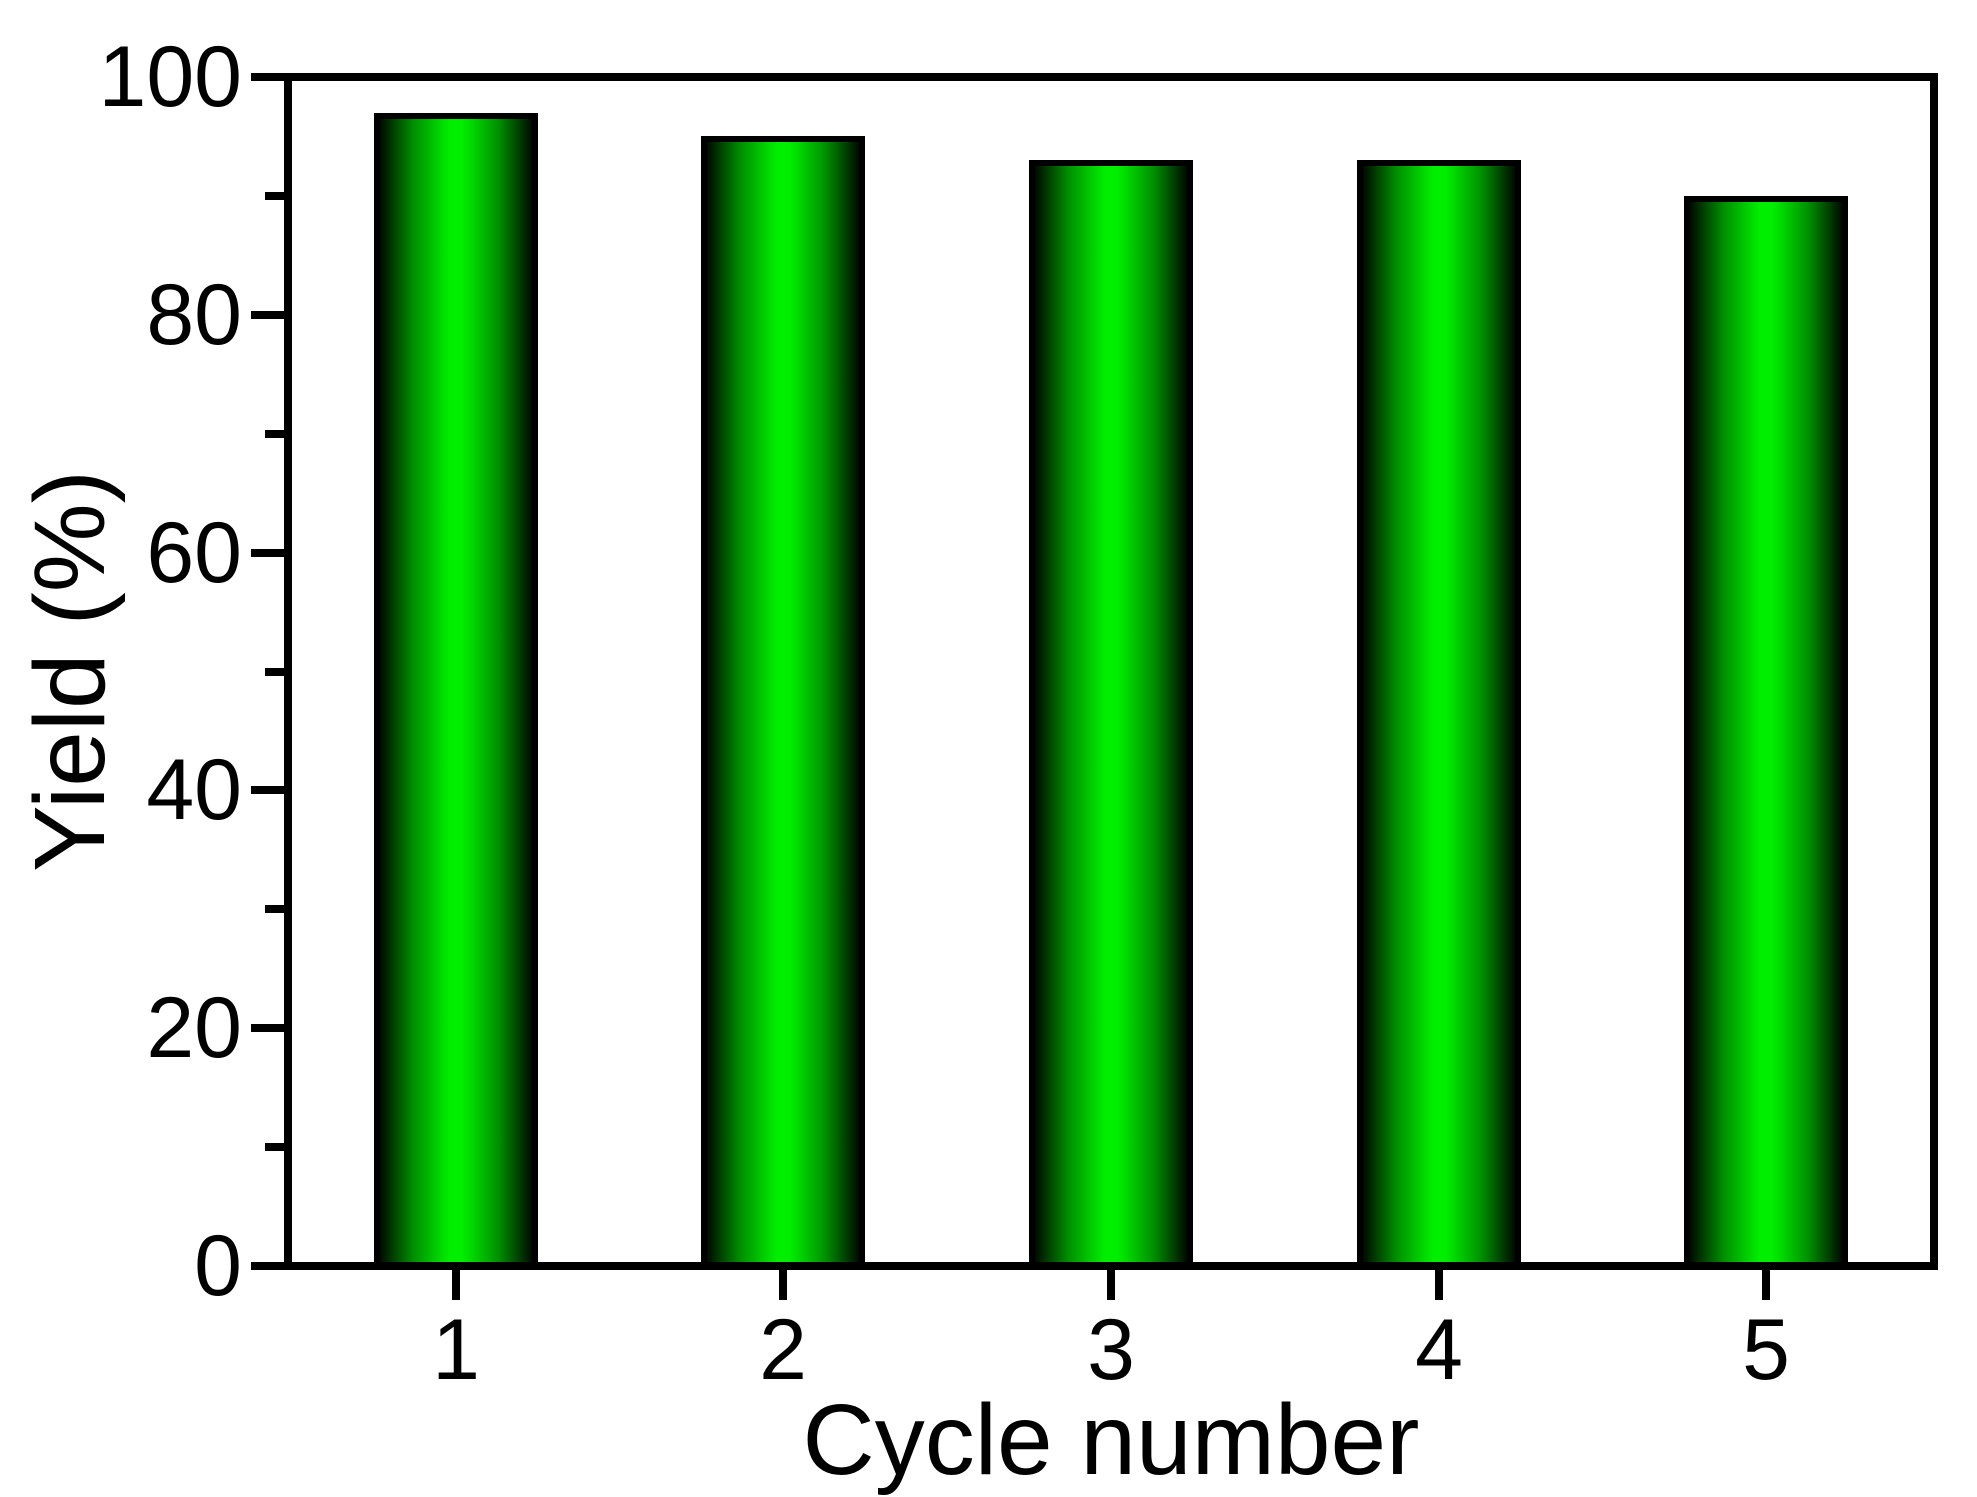 This screenshot has width=1977, height=1497. What do you see at coordinates (1111, 1440) in the screenshot?
I see `x-axis-title: Cycle number` at bounding box center [1111, 1440].